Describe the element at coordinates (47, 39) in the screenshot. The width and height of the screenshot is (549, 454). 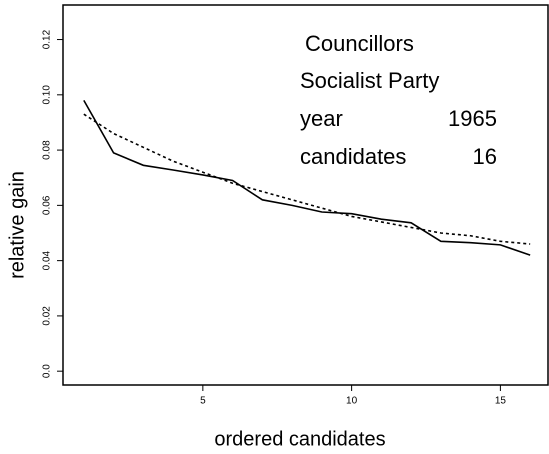
I see `y-tick-label: 0.12` at that location.